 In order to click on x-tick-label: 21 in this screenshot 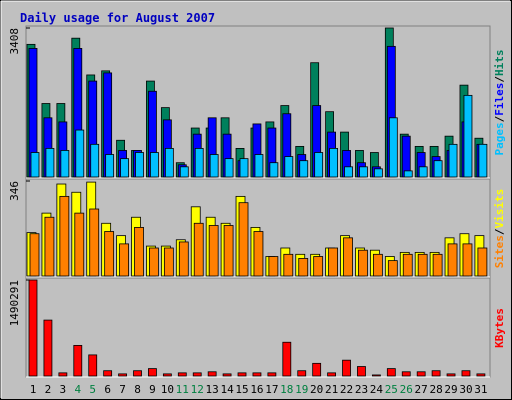, I will do `click(331, 389)`.